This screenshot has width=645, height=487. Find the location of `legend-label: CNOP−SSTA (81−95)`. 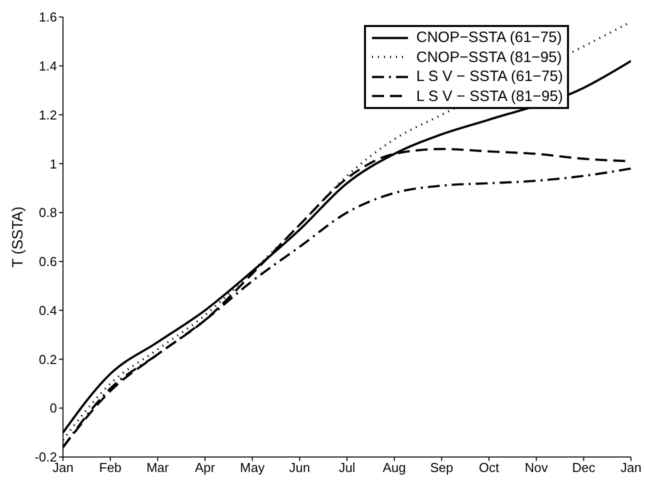

legend-label: CNOP−SSTA (81−95) is located at coordinates (489, 57).